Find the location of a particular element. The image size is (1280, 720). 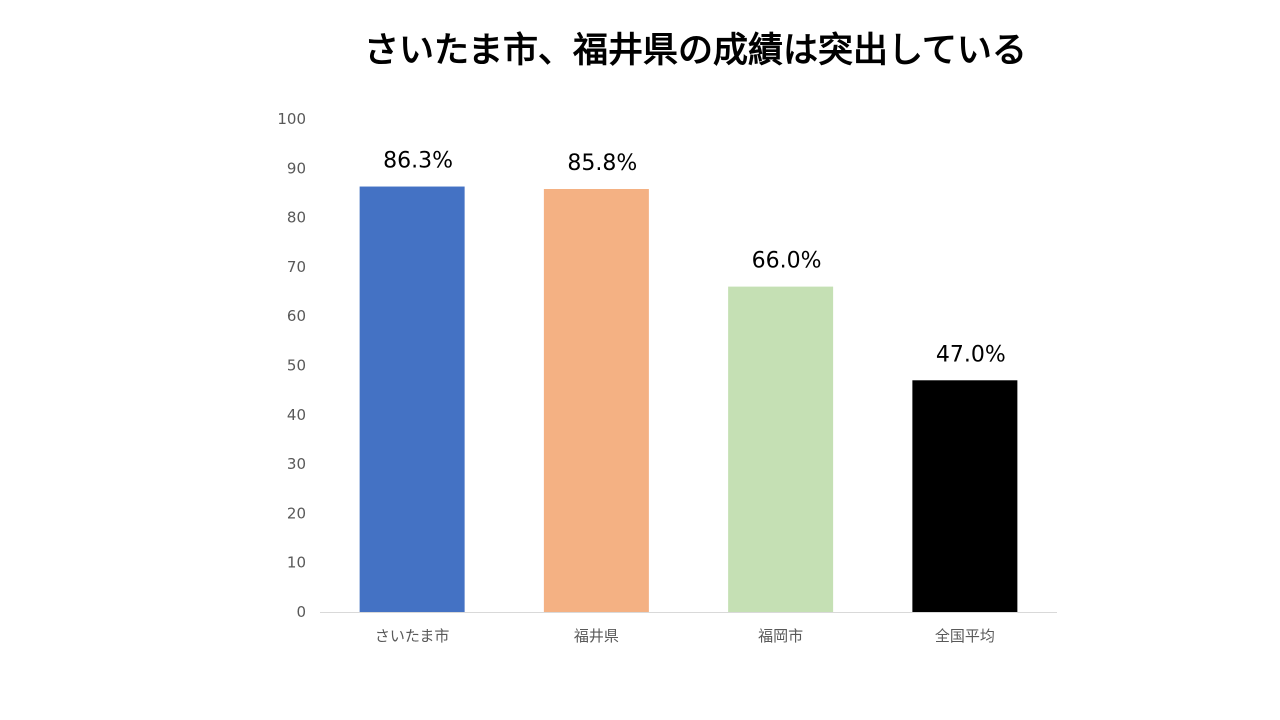

category-labels: さいたま市 福井県 福岡市 全国平均 is located at coordinates (685, 636).